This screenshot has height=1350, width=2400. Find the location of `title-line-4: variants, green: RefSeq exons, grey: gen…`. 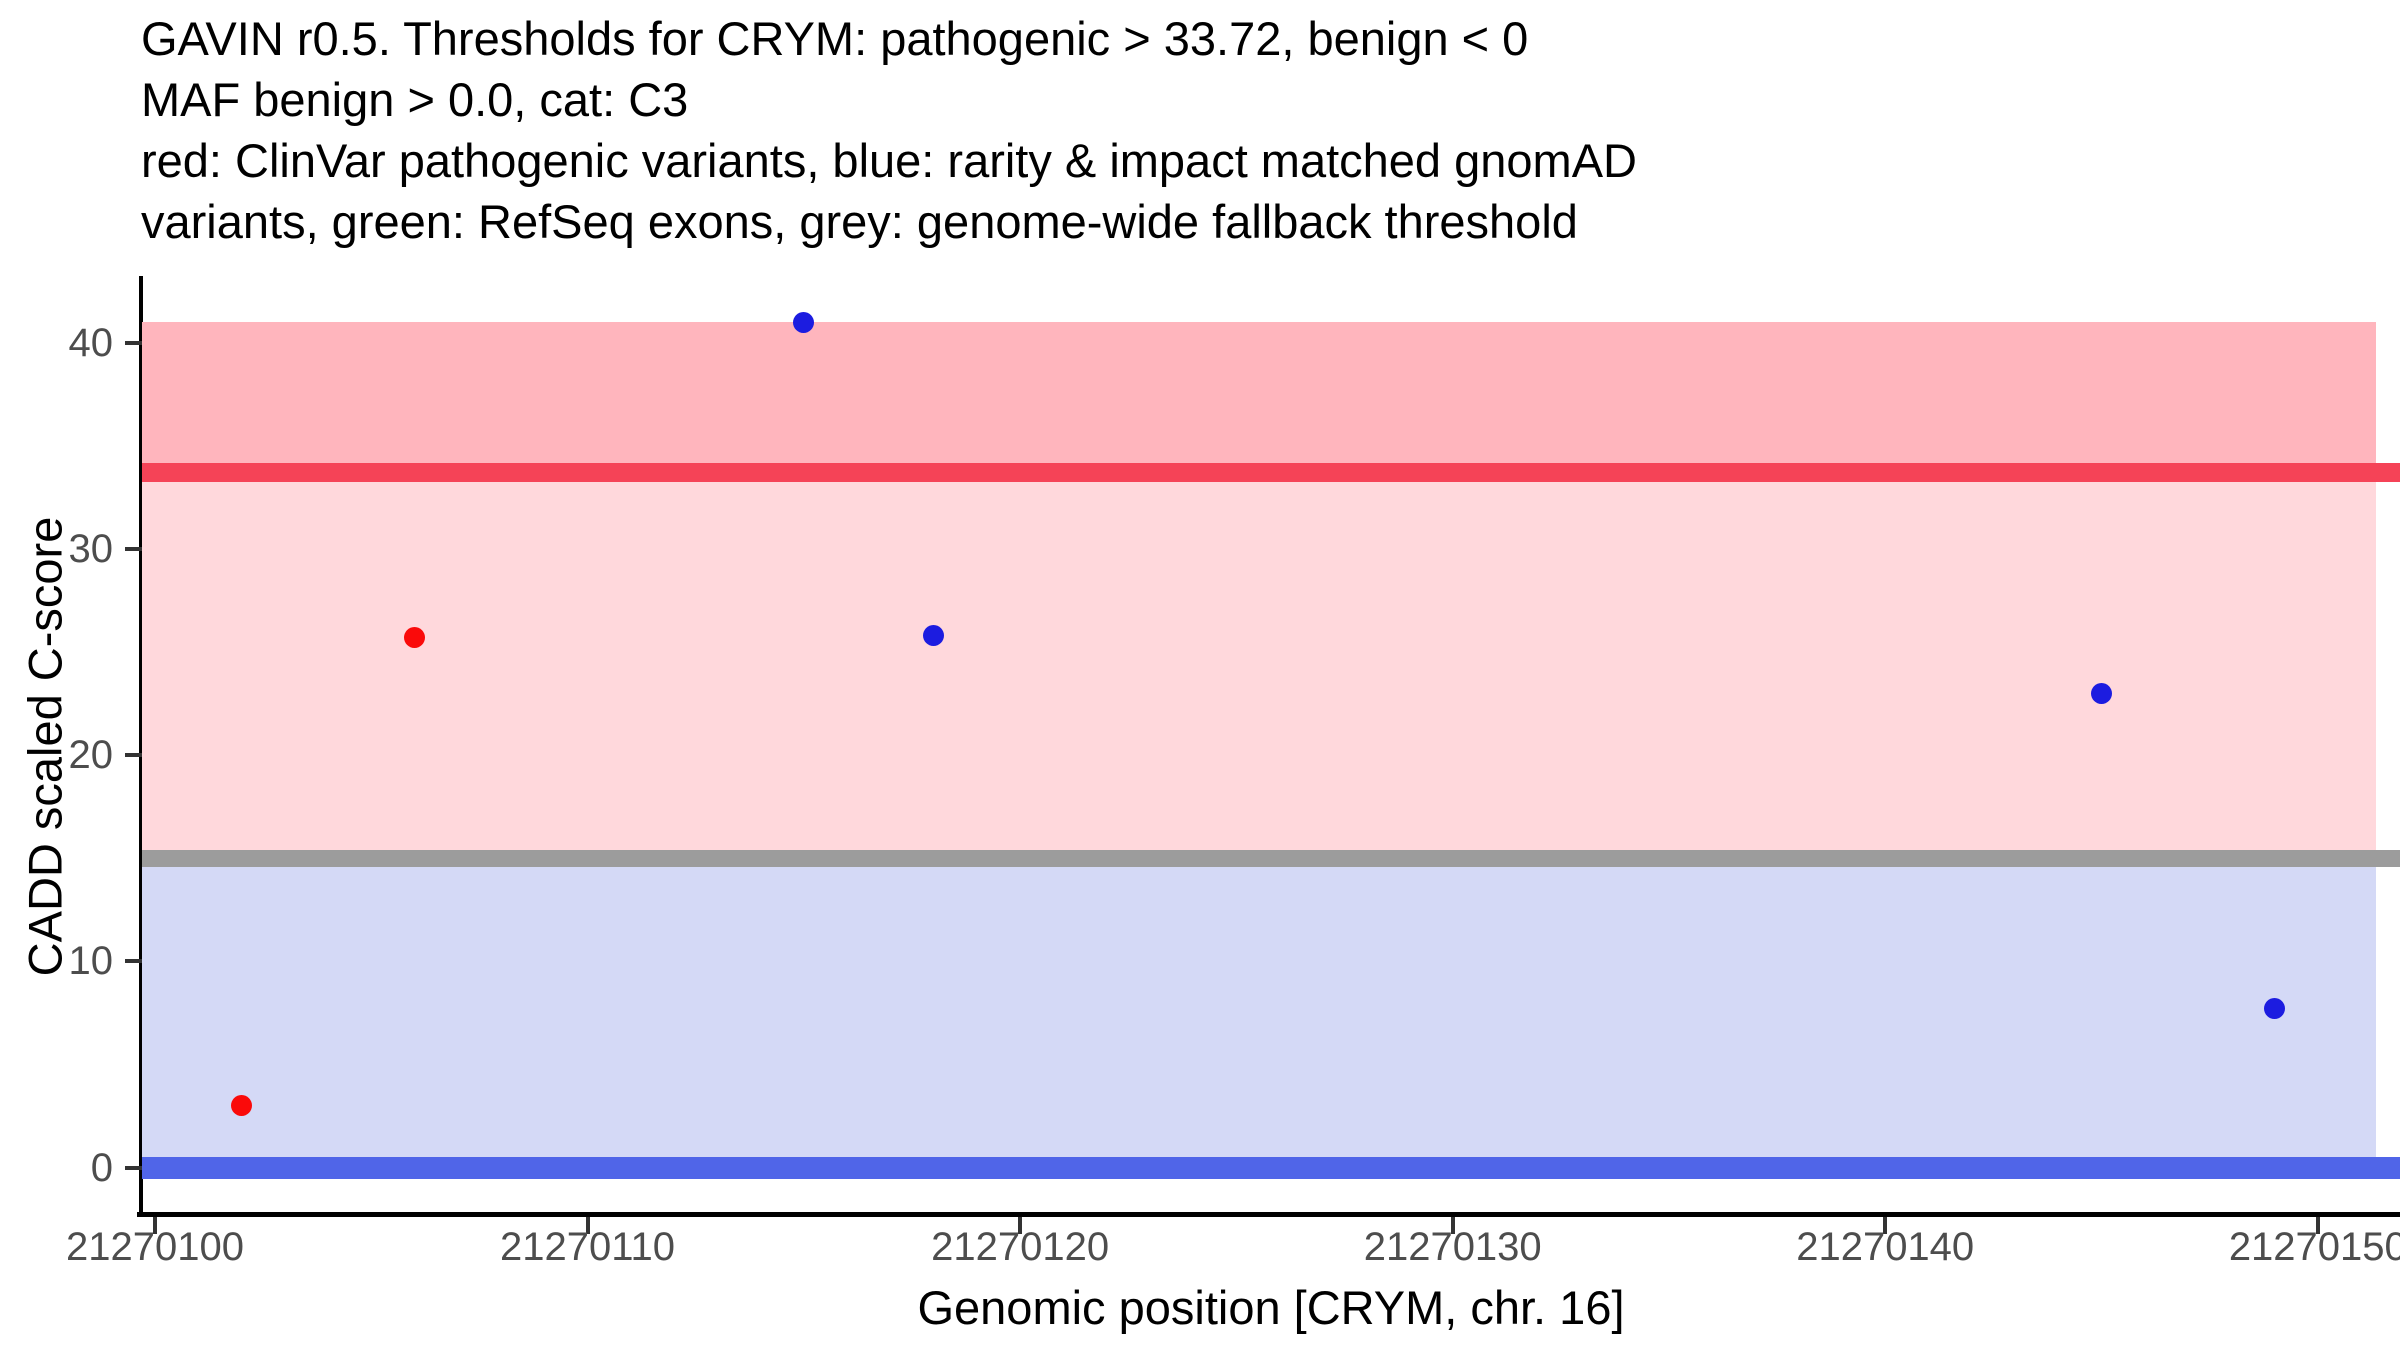

title-line-4: variants, green: RefSeq exons, grey: gen… is located at coordinates (859, 221).